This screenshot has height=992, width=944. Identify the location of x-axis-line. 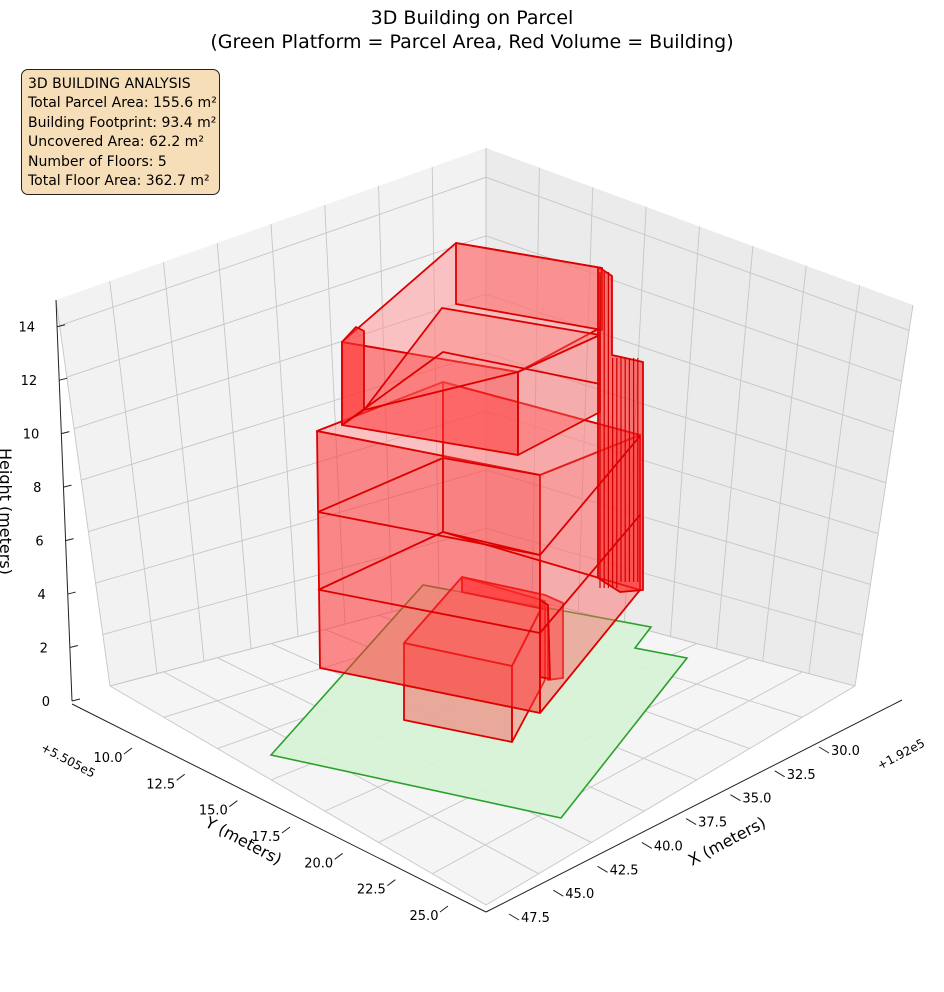
(694, 806).